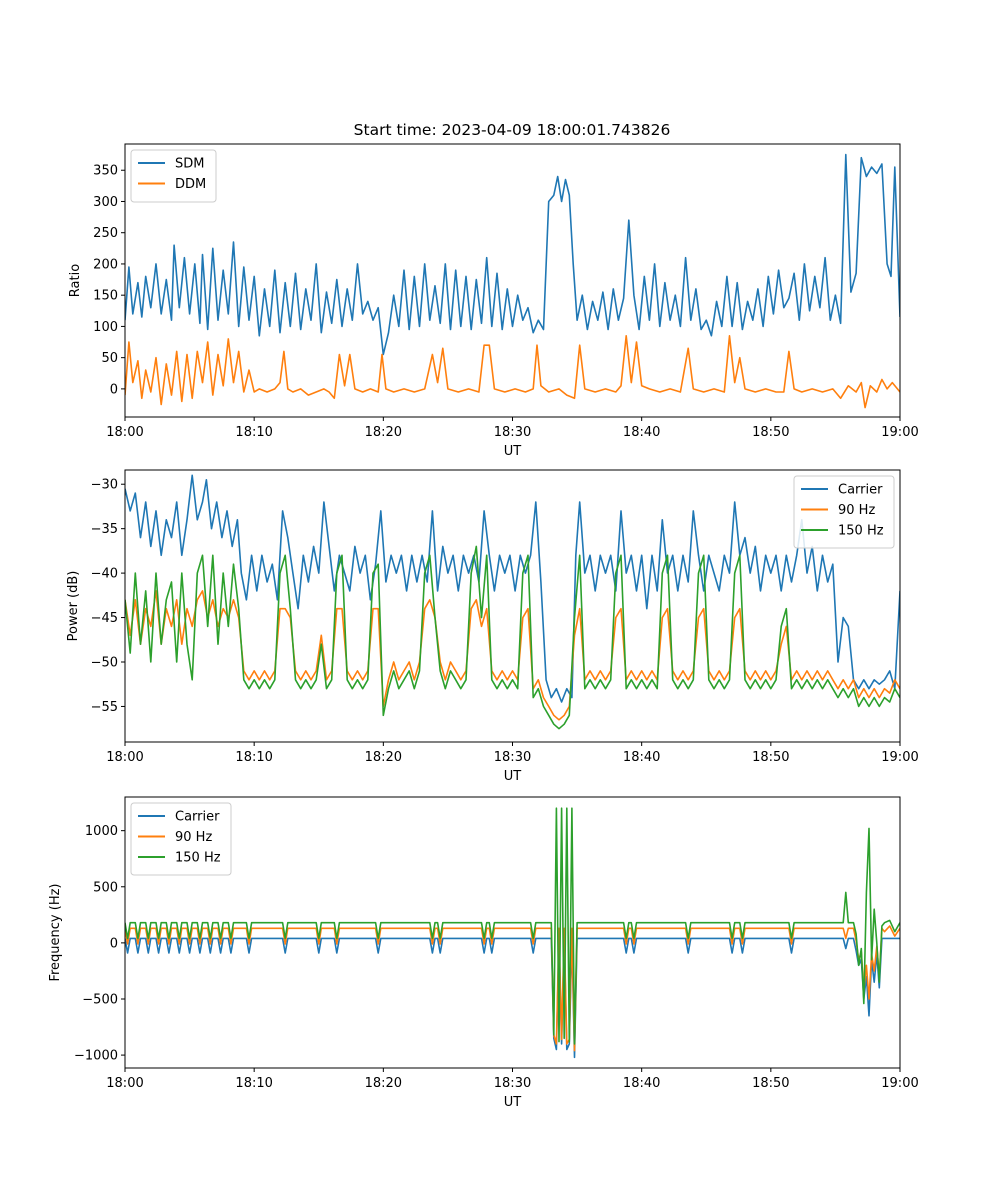 This screenshot has height=1200, width=1000. I want to click on y-axis-label: Power (dB), so click(73, 606).